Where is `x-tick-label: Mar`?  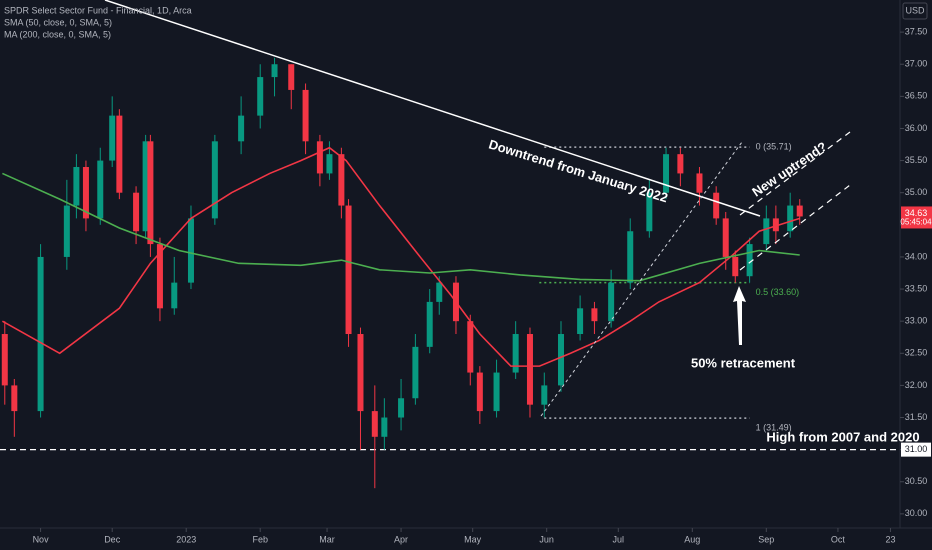
x-tick-label: Mar is located at coordinates (327, 539).